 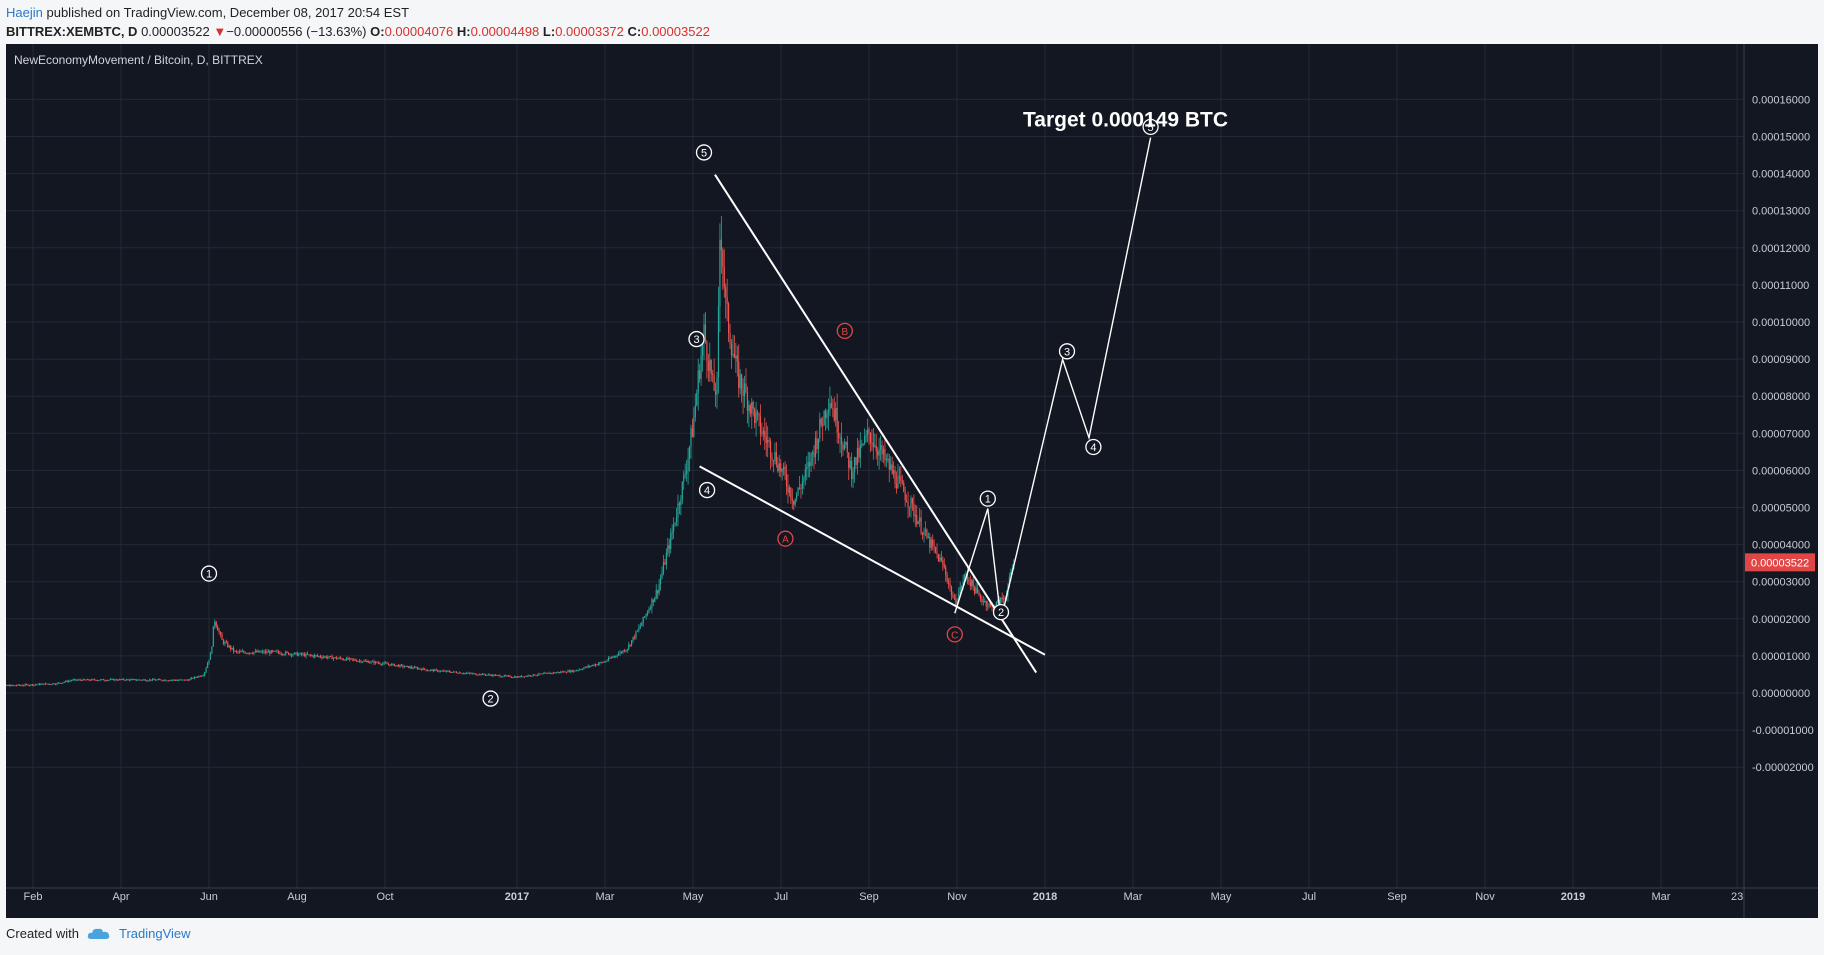 I want to click on target-annotation: Target 0.000149 BTC, so click(x=1125, y=119).